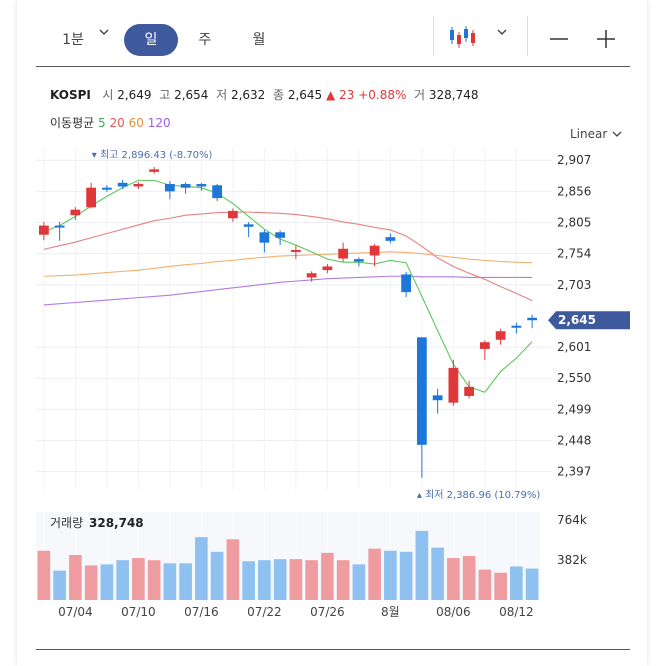  I want to click on y-tick-label: 2,805, so click(574, 223).